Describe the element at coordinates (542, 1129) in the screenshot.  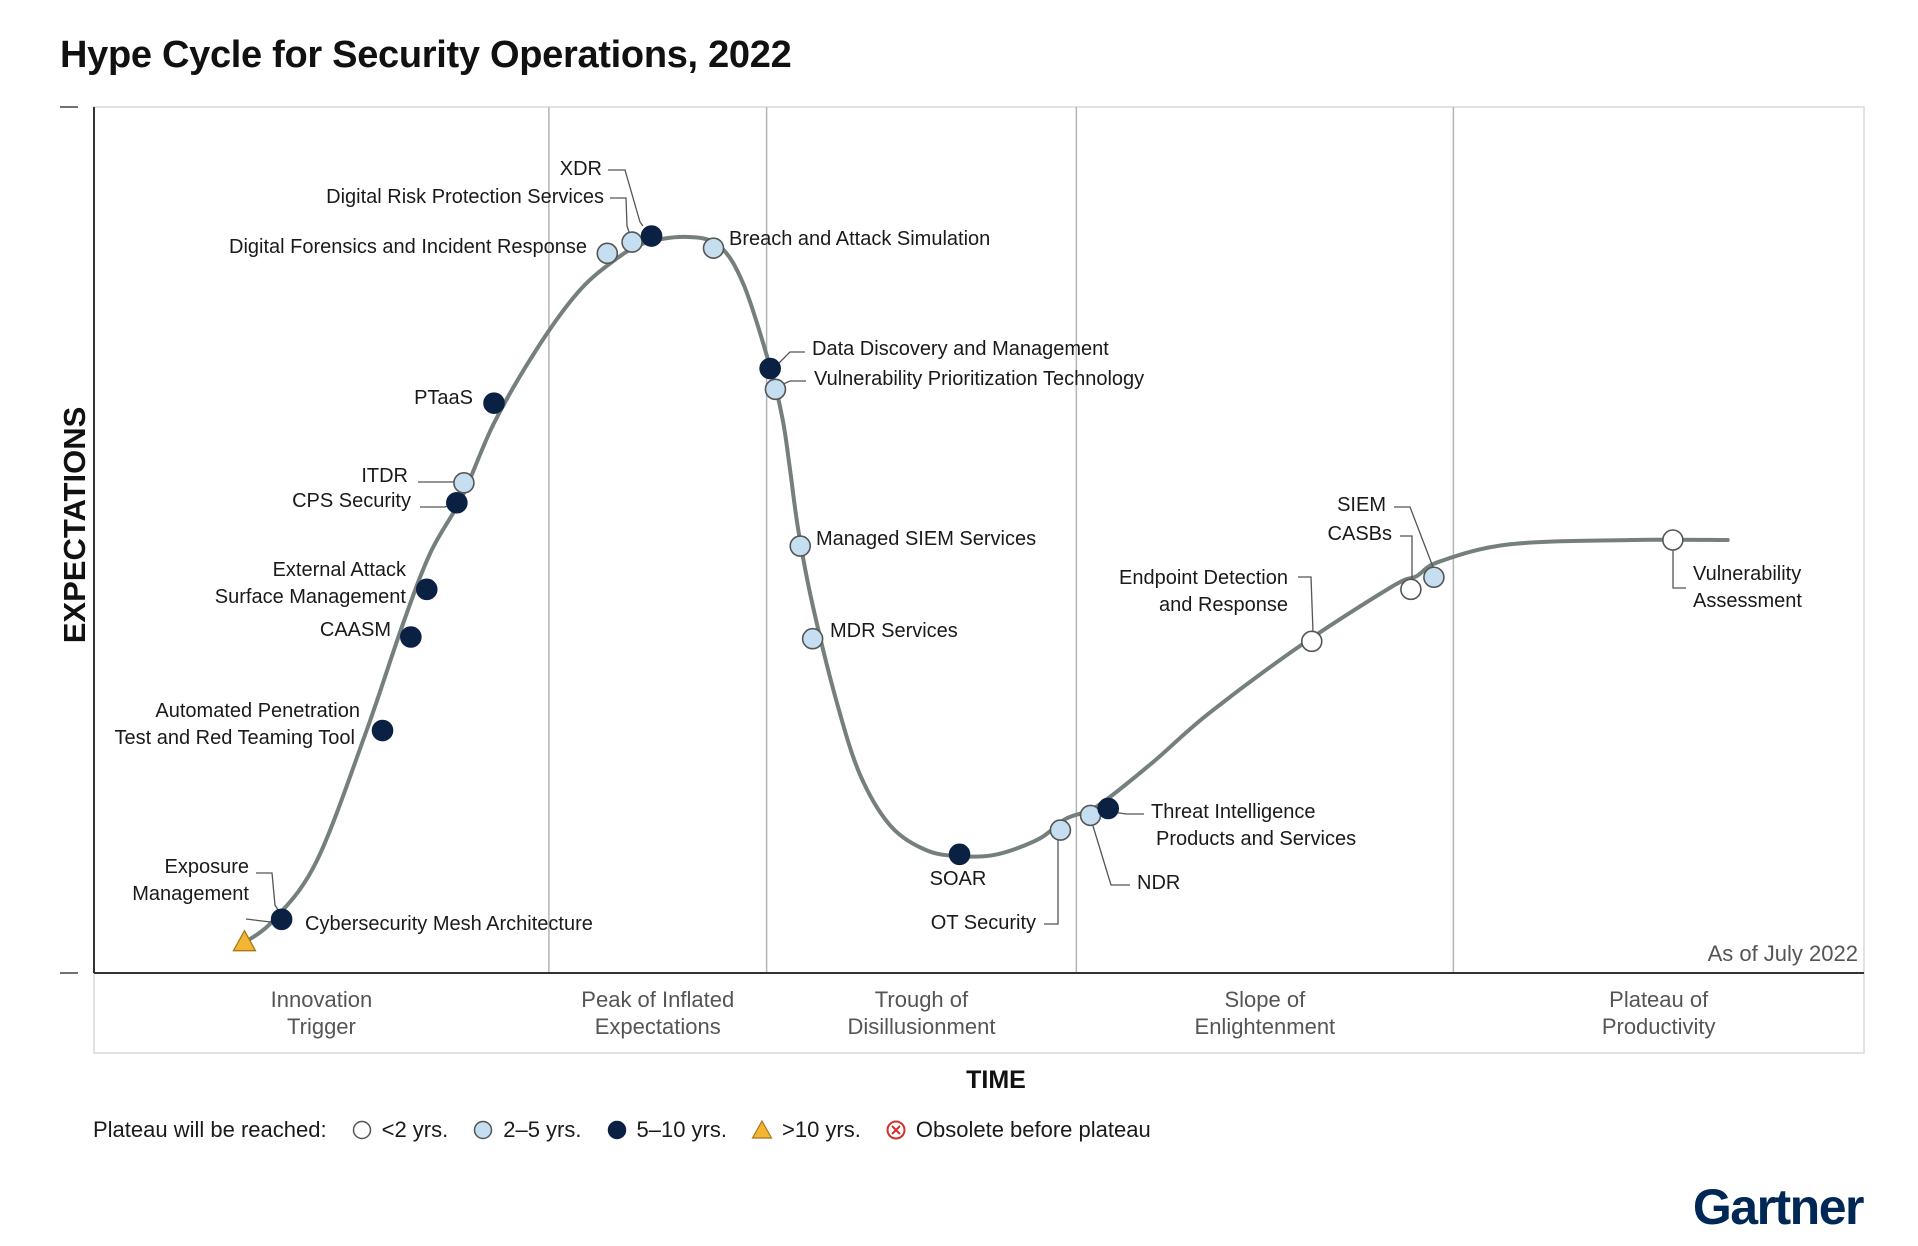
I see `legend-label: 2–5 yrs.` at that location.